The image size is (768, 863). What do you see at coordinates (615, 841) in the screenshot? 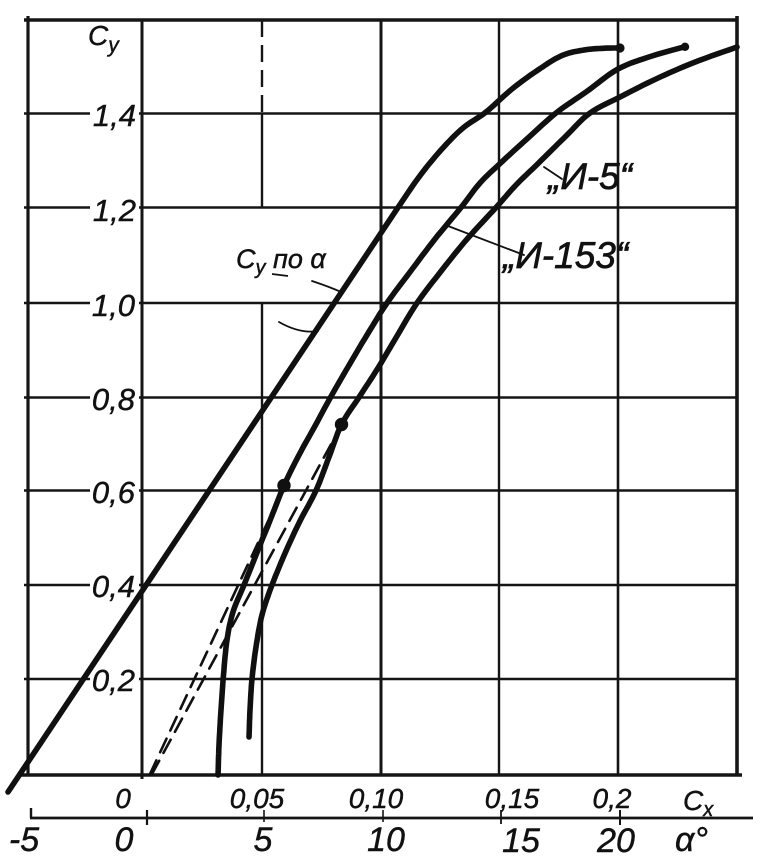
I see `svg-text: 20` at bounding box center [615, 841].